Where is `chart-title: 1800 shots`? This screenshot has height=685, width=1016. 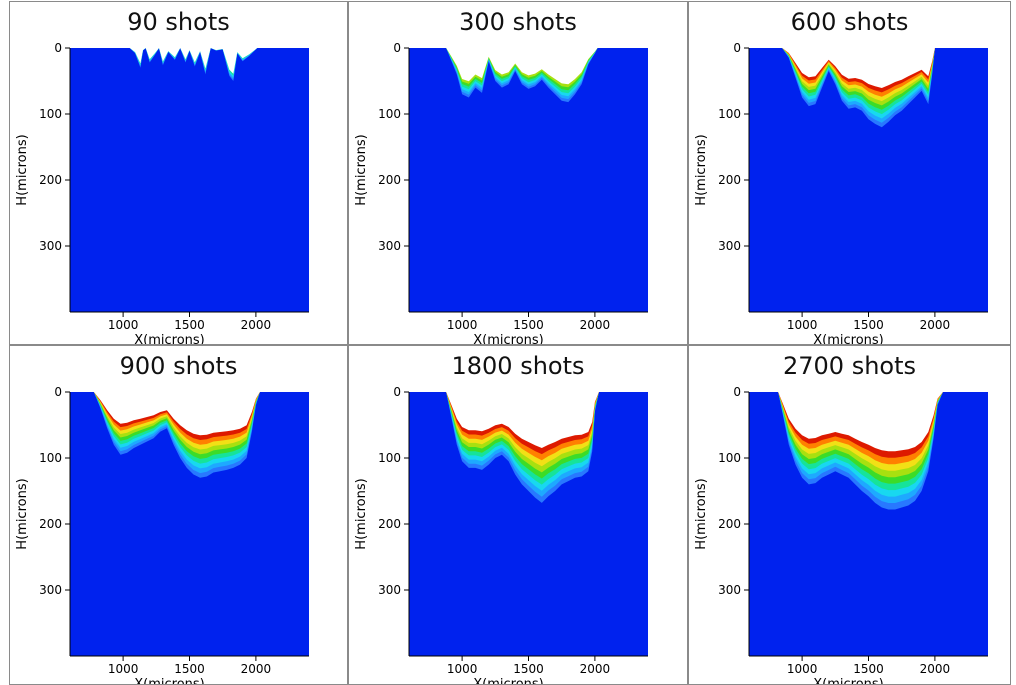
chart-title: 1800 shots is located at coordinates (518, 366).